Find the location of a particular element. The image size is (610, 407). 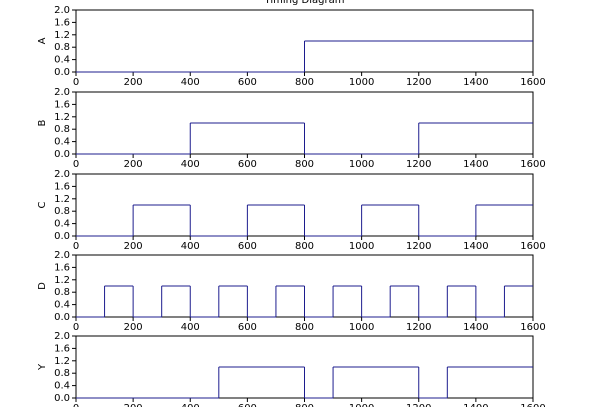

y-axis-label: D is located at coordinates (42, 286).